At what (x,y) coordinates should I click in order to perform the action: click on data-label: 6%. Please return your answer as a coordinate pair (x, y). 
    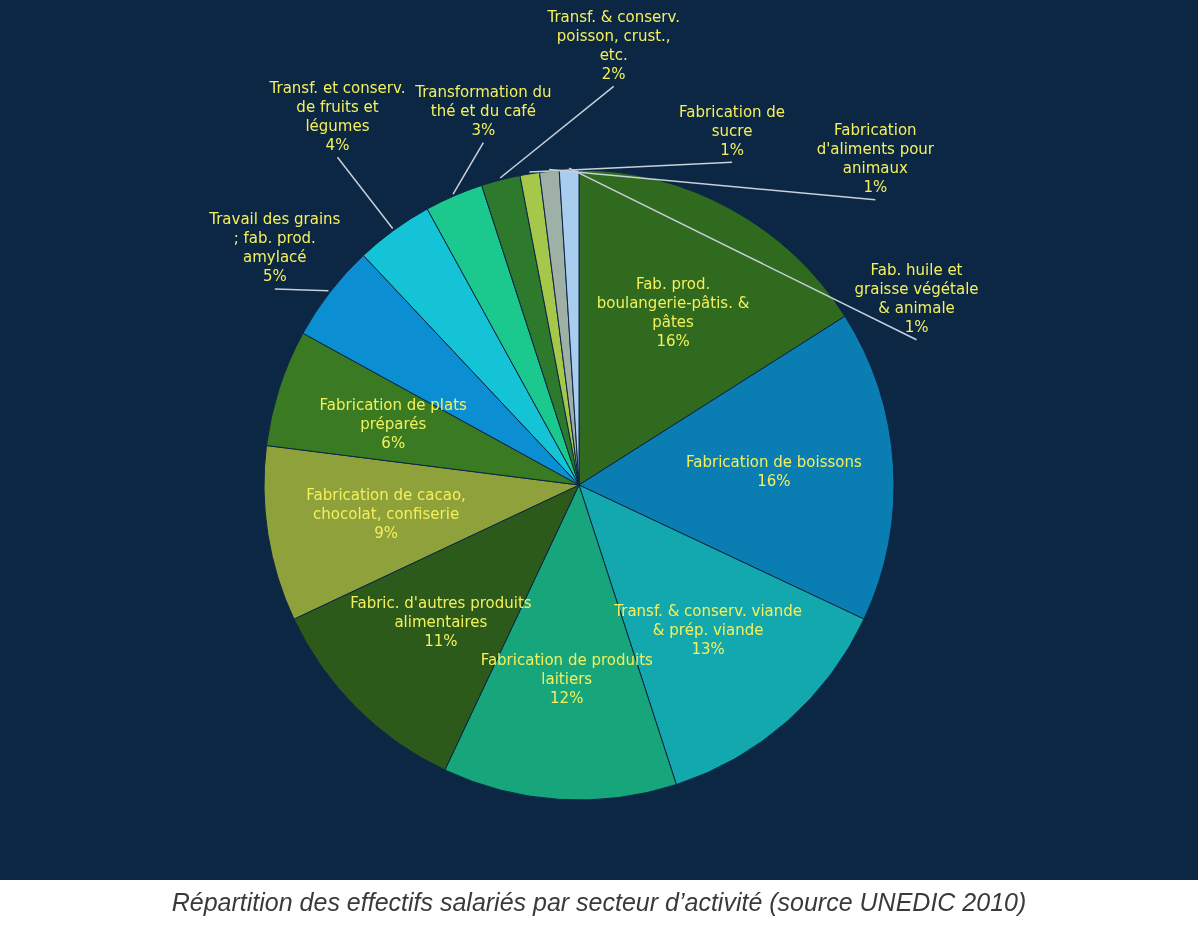
    Looking at the image, I should click on (393, 442).